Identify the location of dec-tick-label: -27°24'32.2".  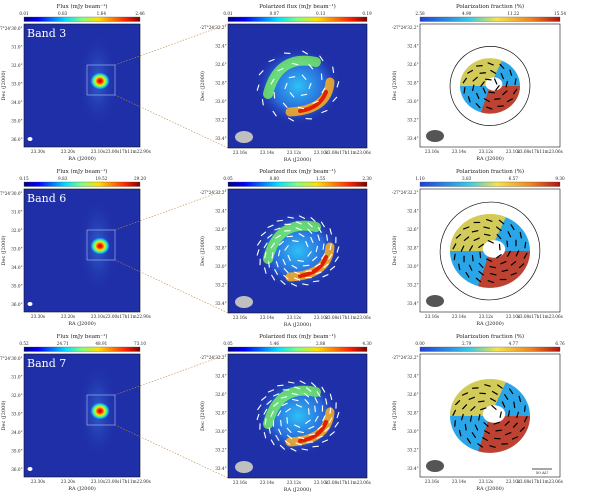
(405, 357).